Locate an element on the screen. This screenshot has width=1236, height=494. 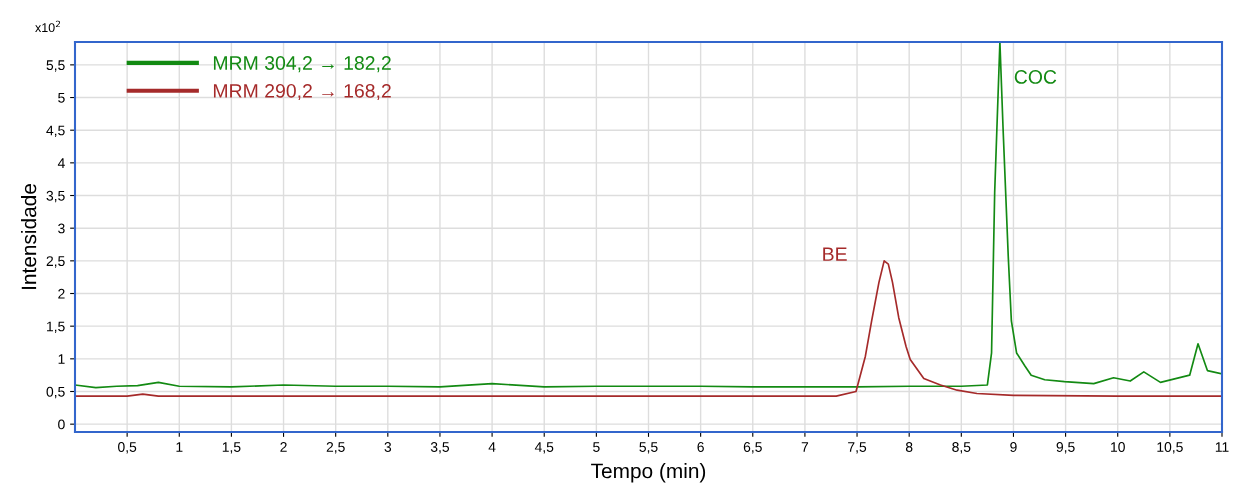
y-tick-label: 0 is located at coordinates (61, 424).